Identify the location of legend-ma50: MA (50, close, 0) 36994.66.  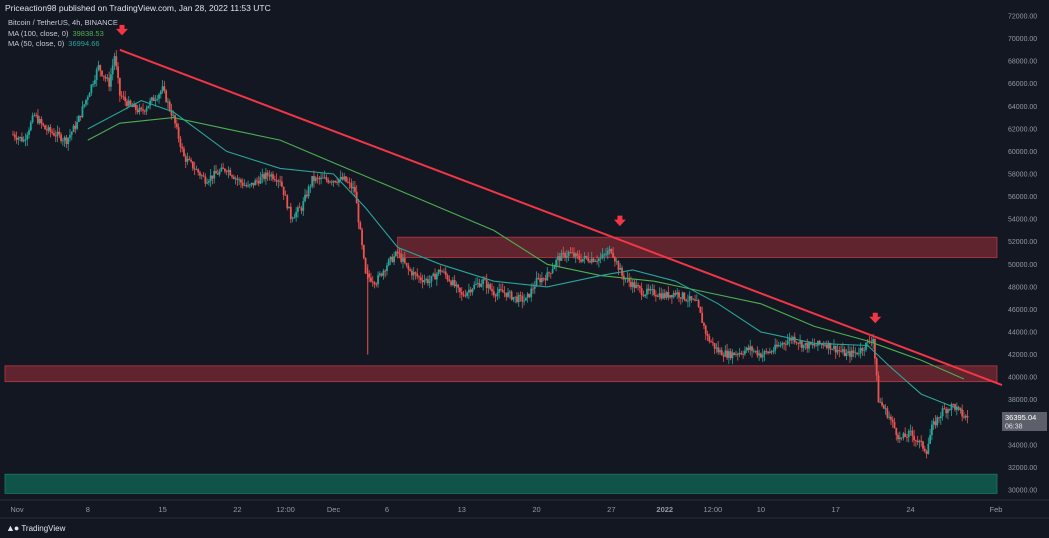
(63, 44).